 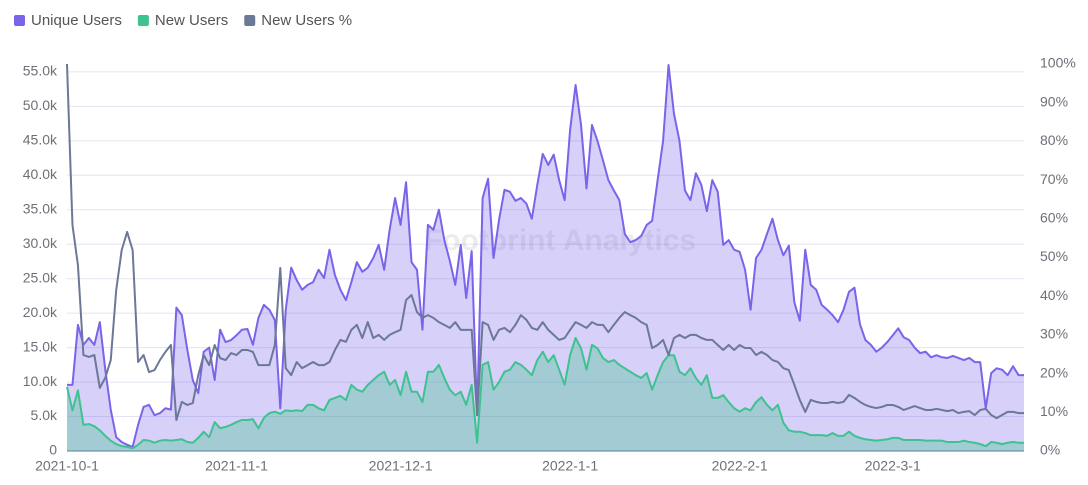 What do you see at coordinates (401, 466) in the screenshot?
I see `x-tick-label: 2021-12-1` at bounding box center [401, 466].